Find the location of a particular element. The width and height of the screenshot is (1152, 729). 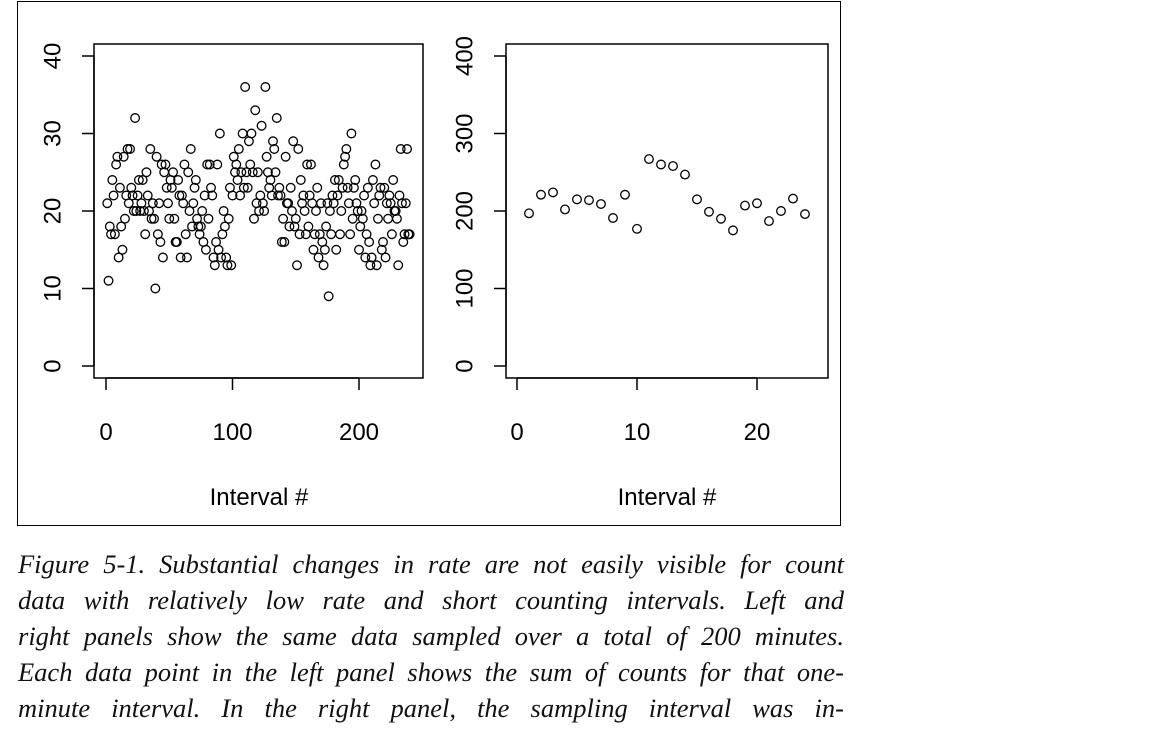

left-plot-box is located at coordinates (258, 211).